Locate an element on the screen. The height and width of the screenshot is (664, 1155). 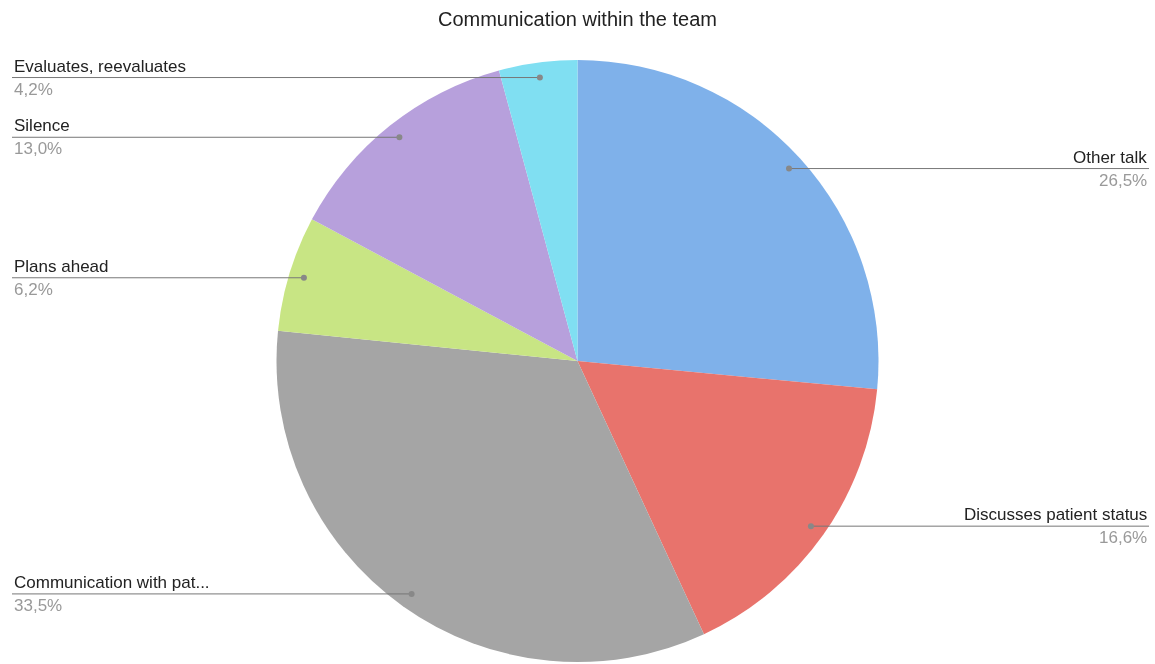
data-label: 26,5% is located at coordinates (1123, 180).